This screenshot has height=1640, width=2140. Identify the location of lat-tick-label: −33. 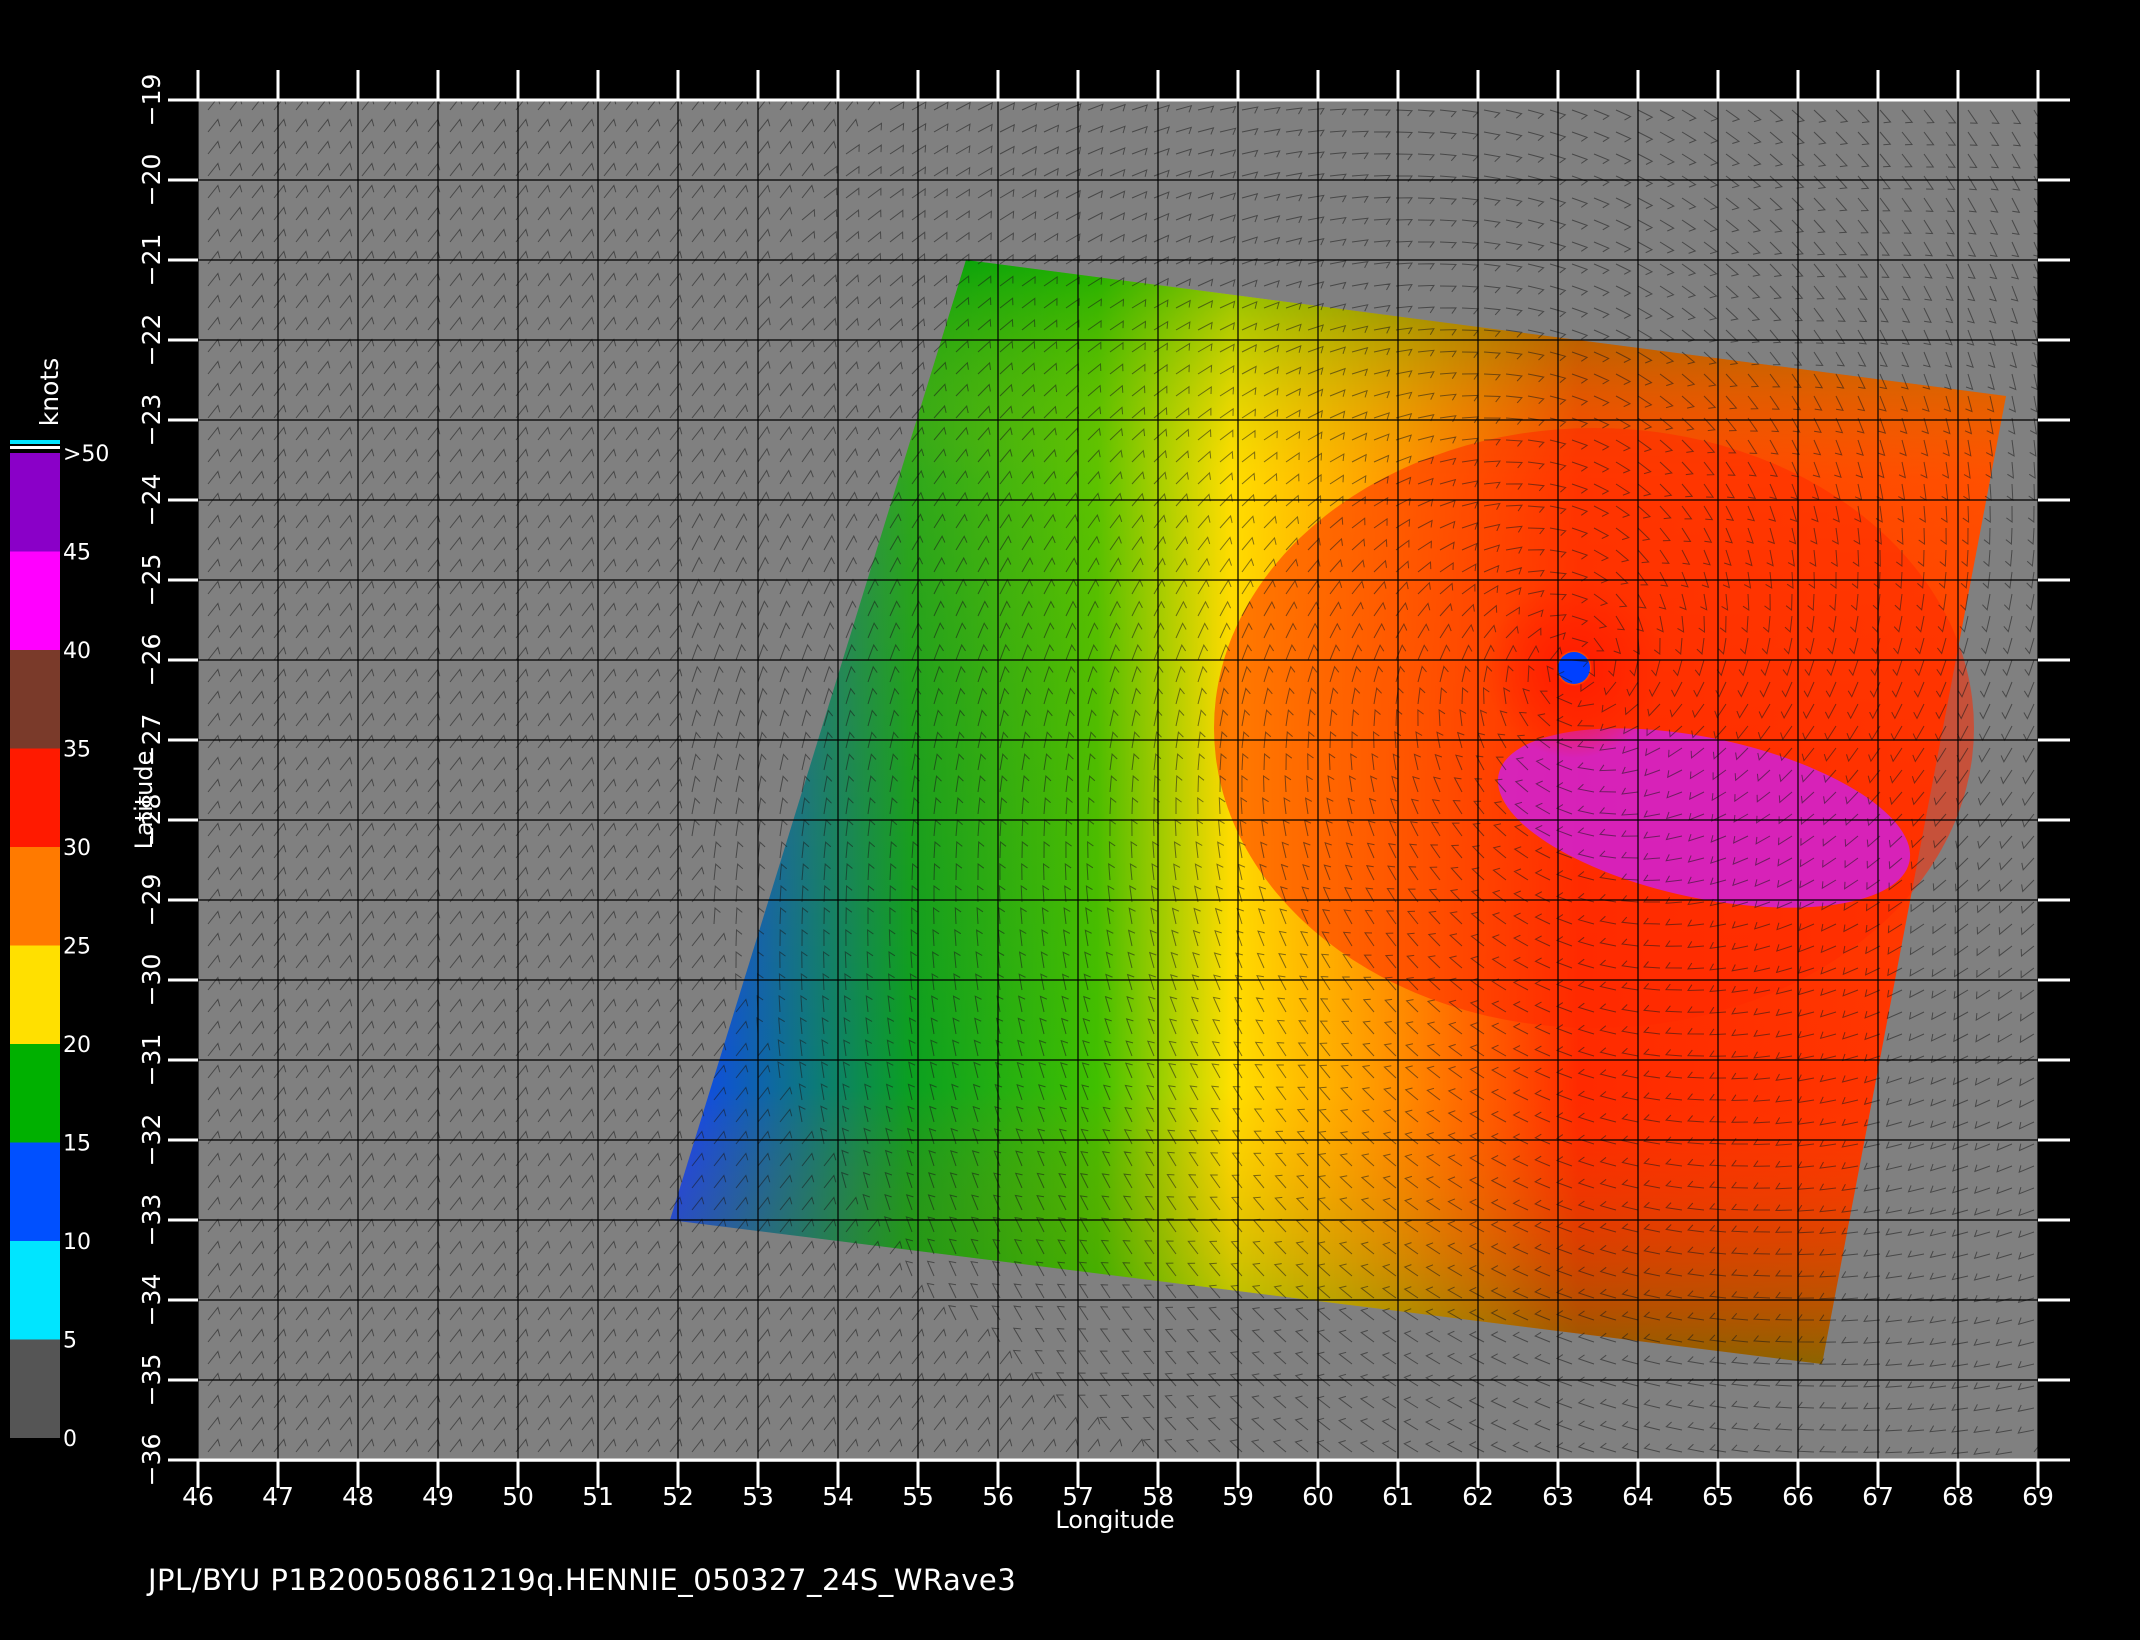
(151, 1220).